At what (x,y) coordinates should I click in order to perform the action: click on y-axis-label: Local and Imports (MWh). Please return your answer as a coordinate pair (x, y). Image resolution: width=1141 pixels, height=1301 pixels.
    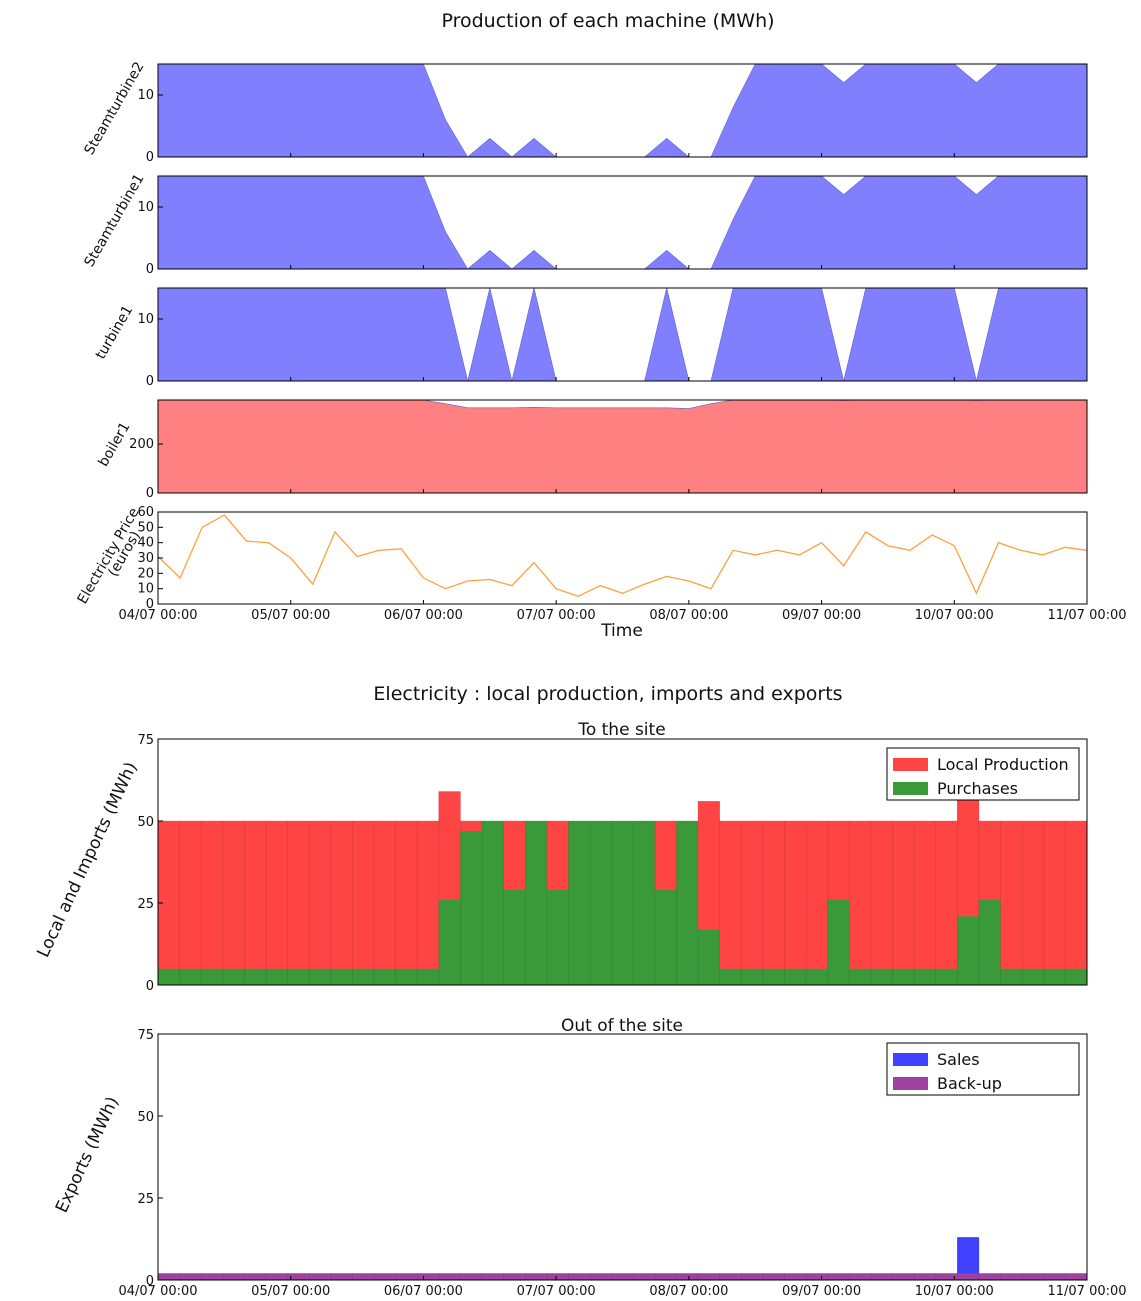
    Looking at the image, I should click on (87, 860).